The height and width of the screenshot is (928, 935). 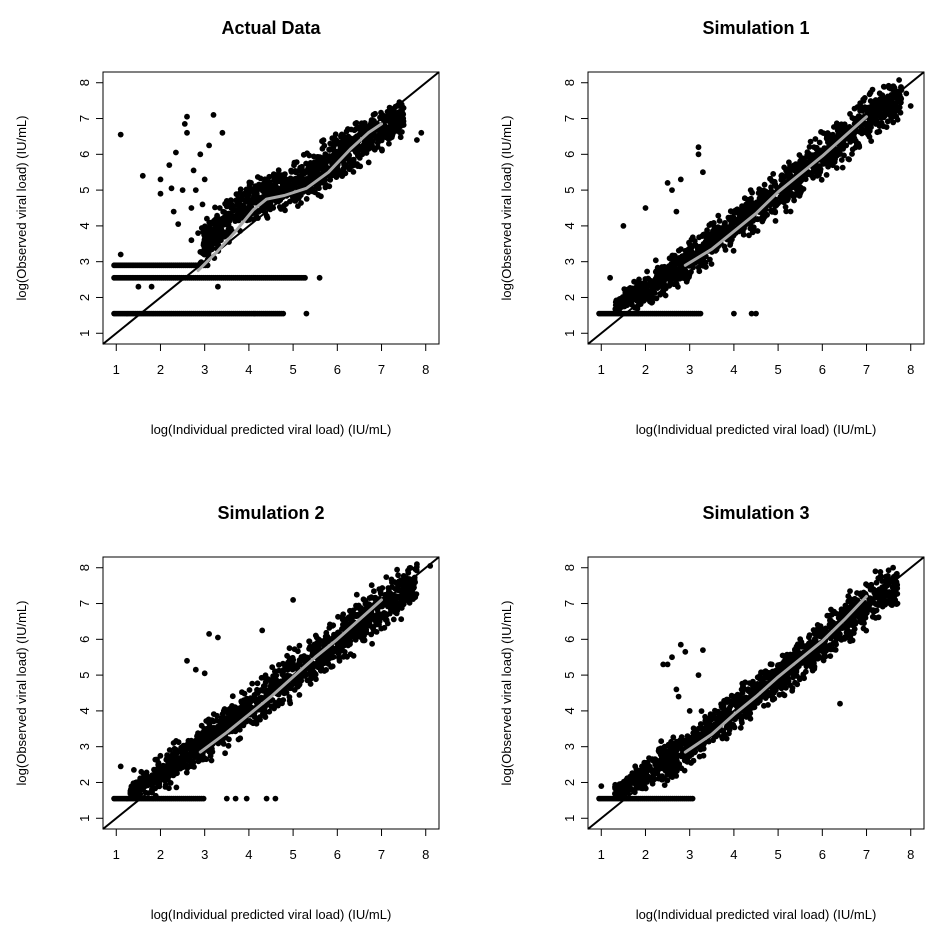 I want to click on y-tick-label: 8, so click(x=84, y=82).